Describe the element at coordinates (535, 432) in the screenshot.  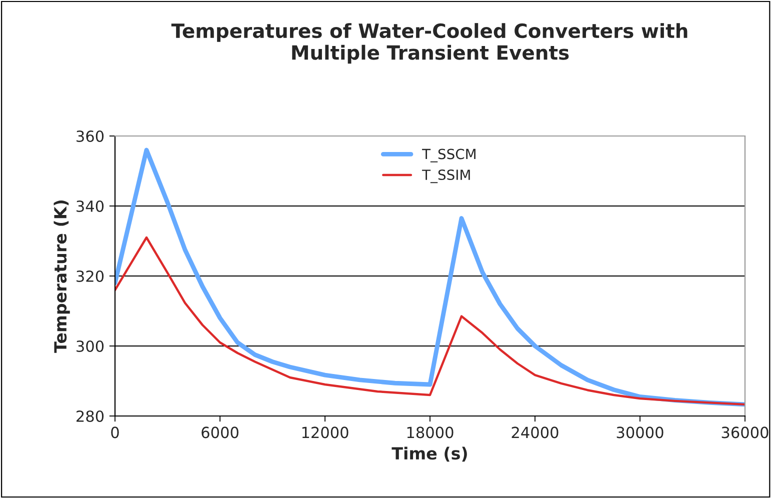
I see `x-tick-label: 24000` at that location.